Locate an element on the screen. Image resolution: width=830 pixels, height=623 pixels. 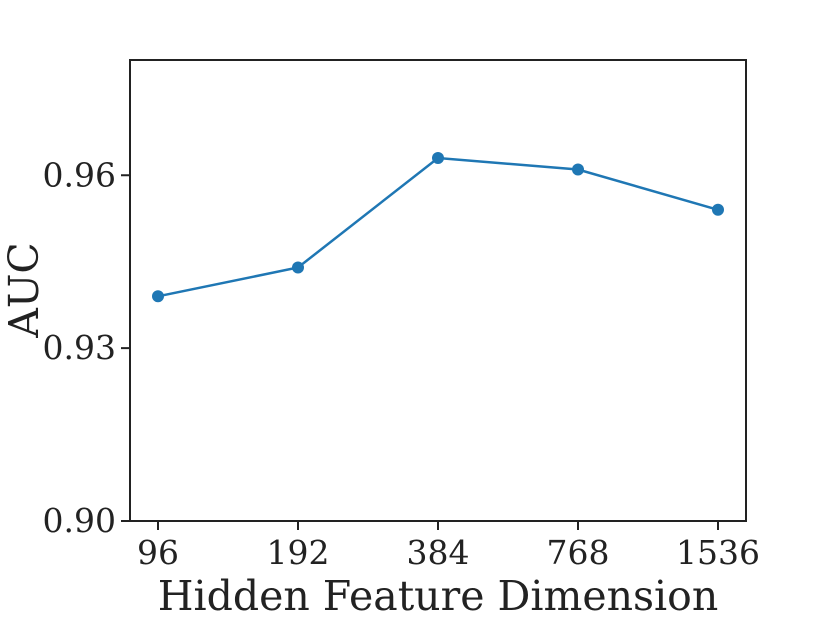
y-tick-label: 0.93 is located at coordinates (79, 347).